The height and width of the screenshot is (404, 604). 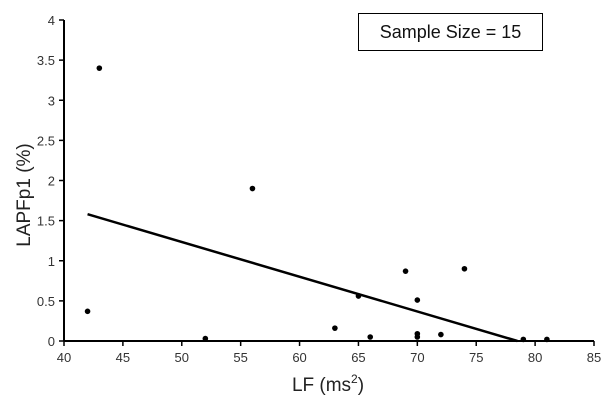 I want to click on y-tick-label: 1.5, so click(x=46, y=221).